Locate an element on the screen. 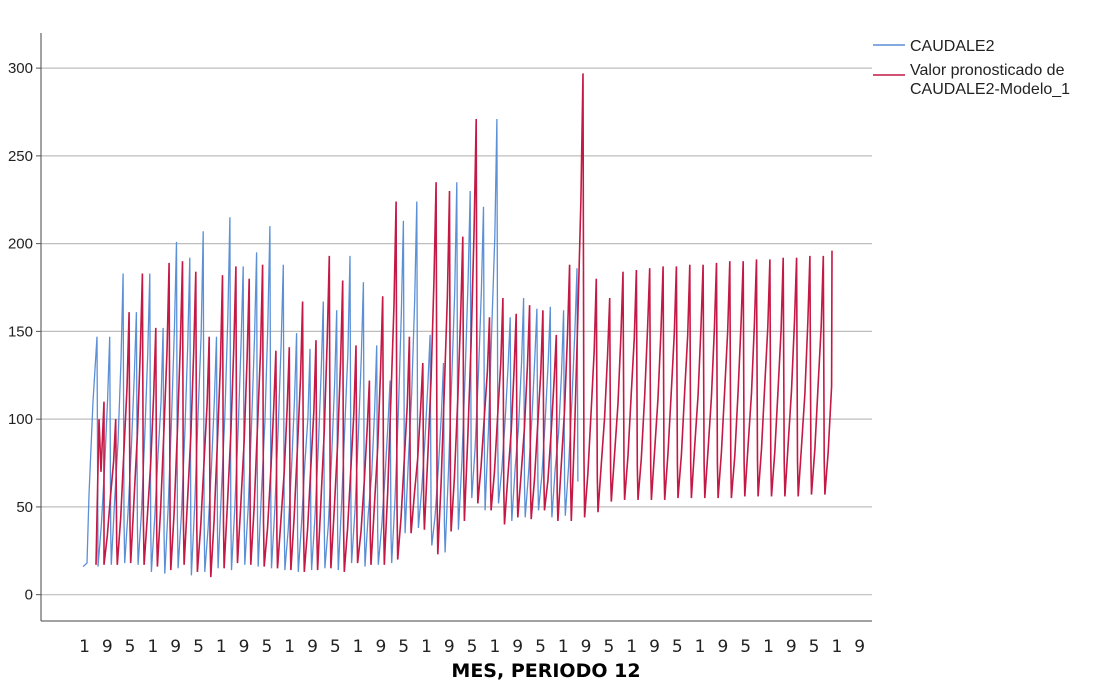 The width and height of the screenshot is (1112, 696). y-tick-label-100: 100 is located at coordinates (20, 419).